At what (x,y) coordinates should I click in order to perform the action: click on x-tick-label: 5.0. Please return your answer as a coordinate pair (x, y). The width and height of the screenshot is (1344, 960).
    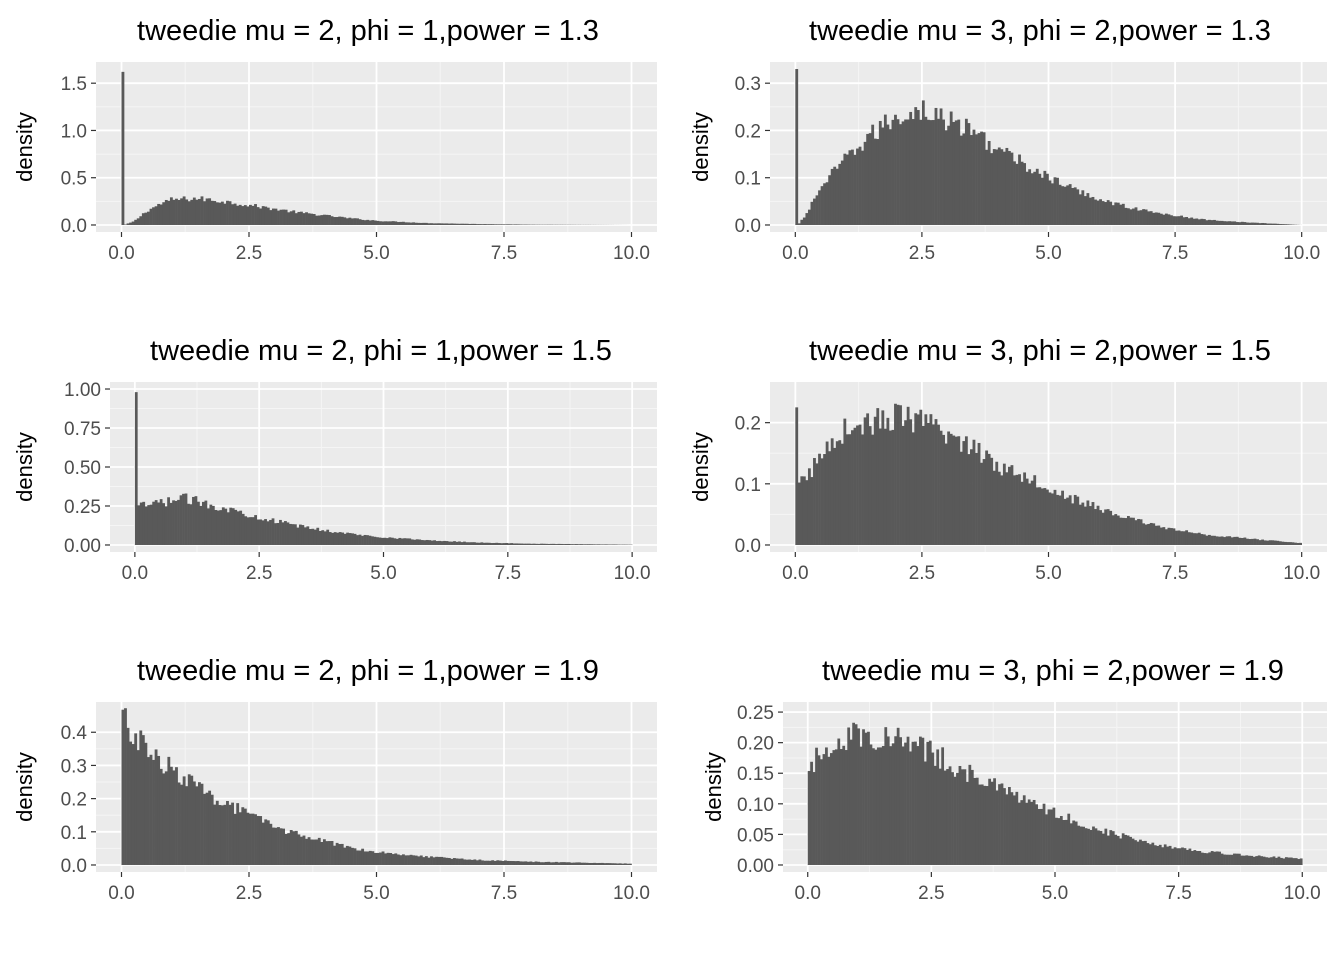
    Looking at the image, I should click on (376, 893).